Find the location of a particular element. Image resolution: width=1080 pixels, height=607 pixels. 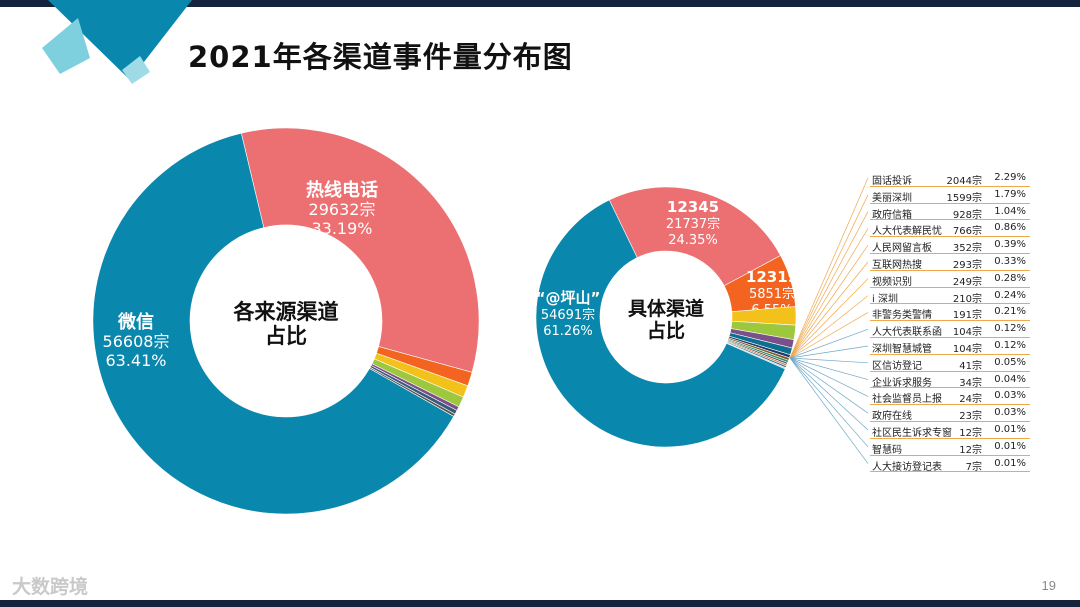

legend-pct: 0.05% is located at coordinates (1010, 362).